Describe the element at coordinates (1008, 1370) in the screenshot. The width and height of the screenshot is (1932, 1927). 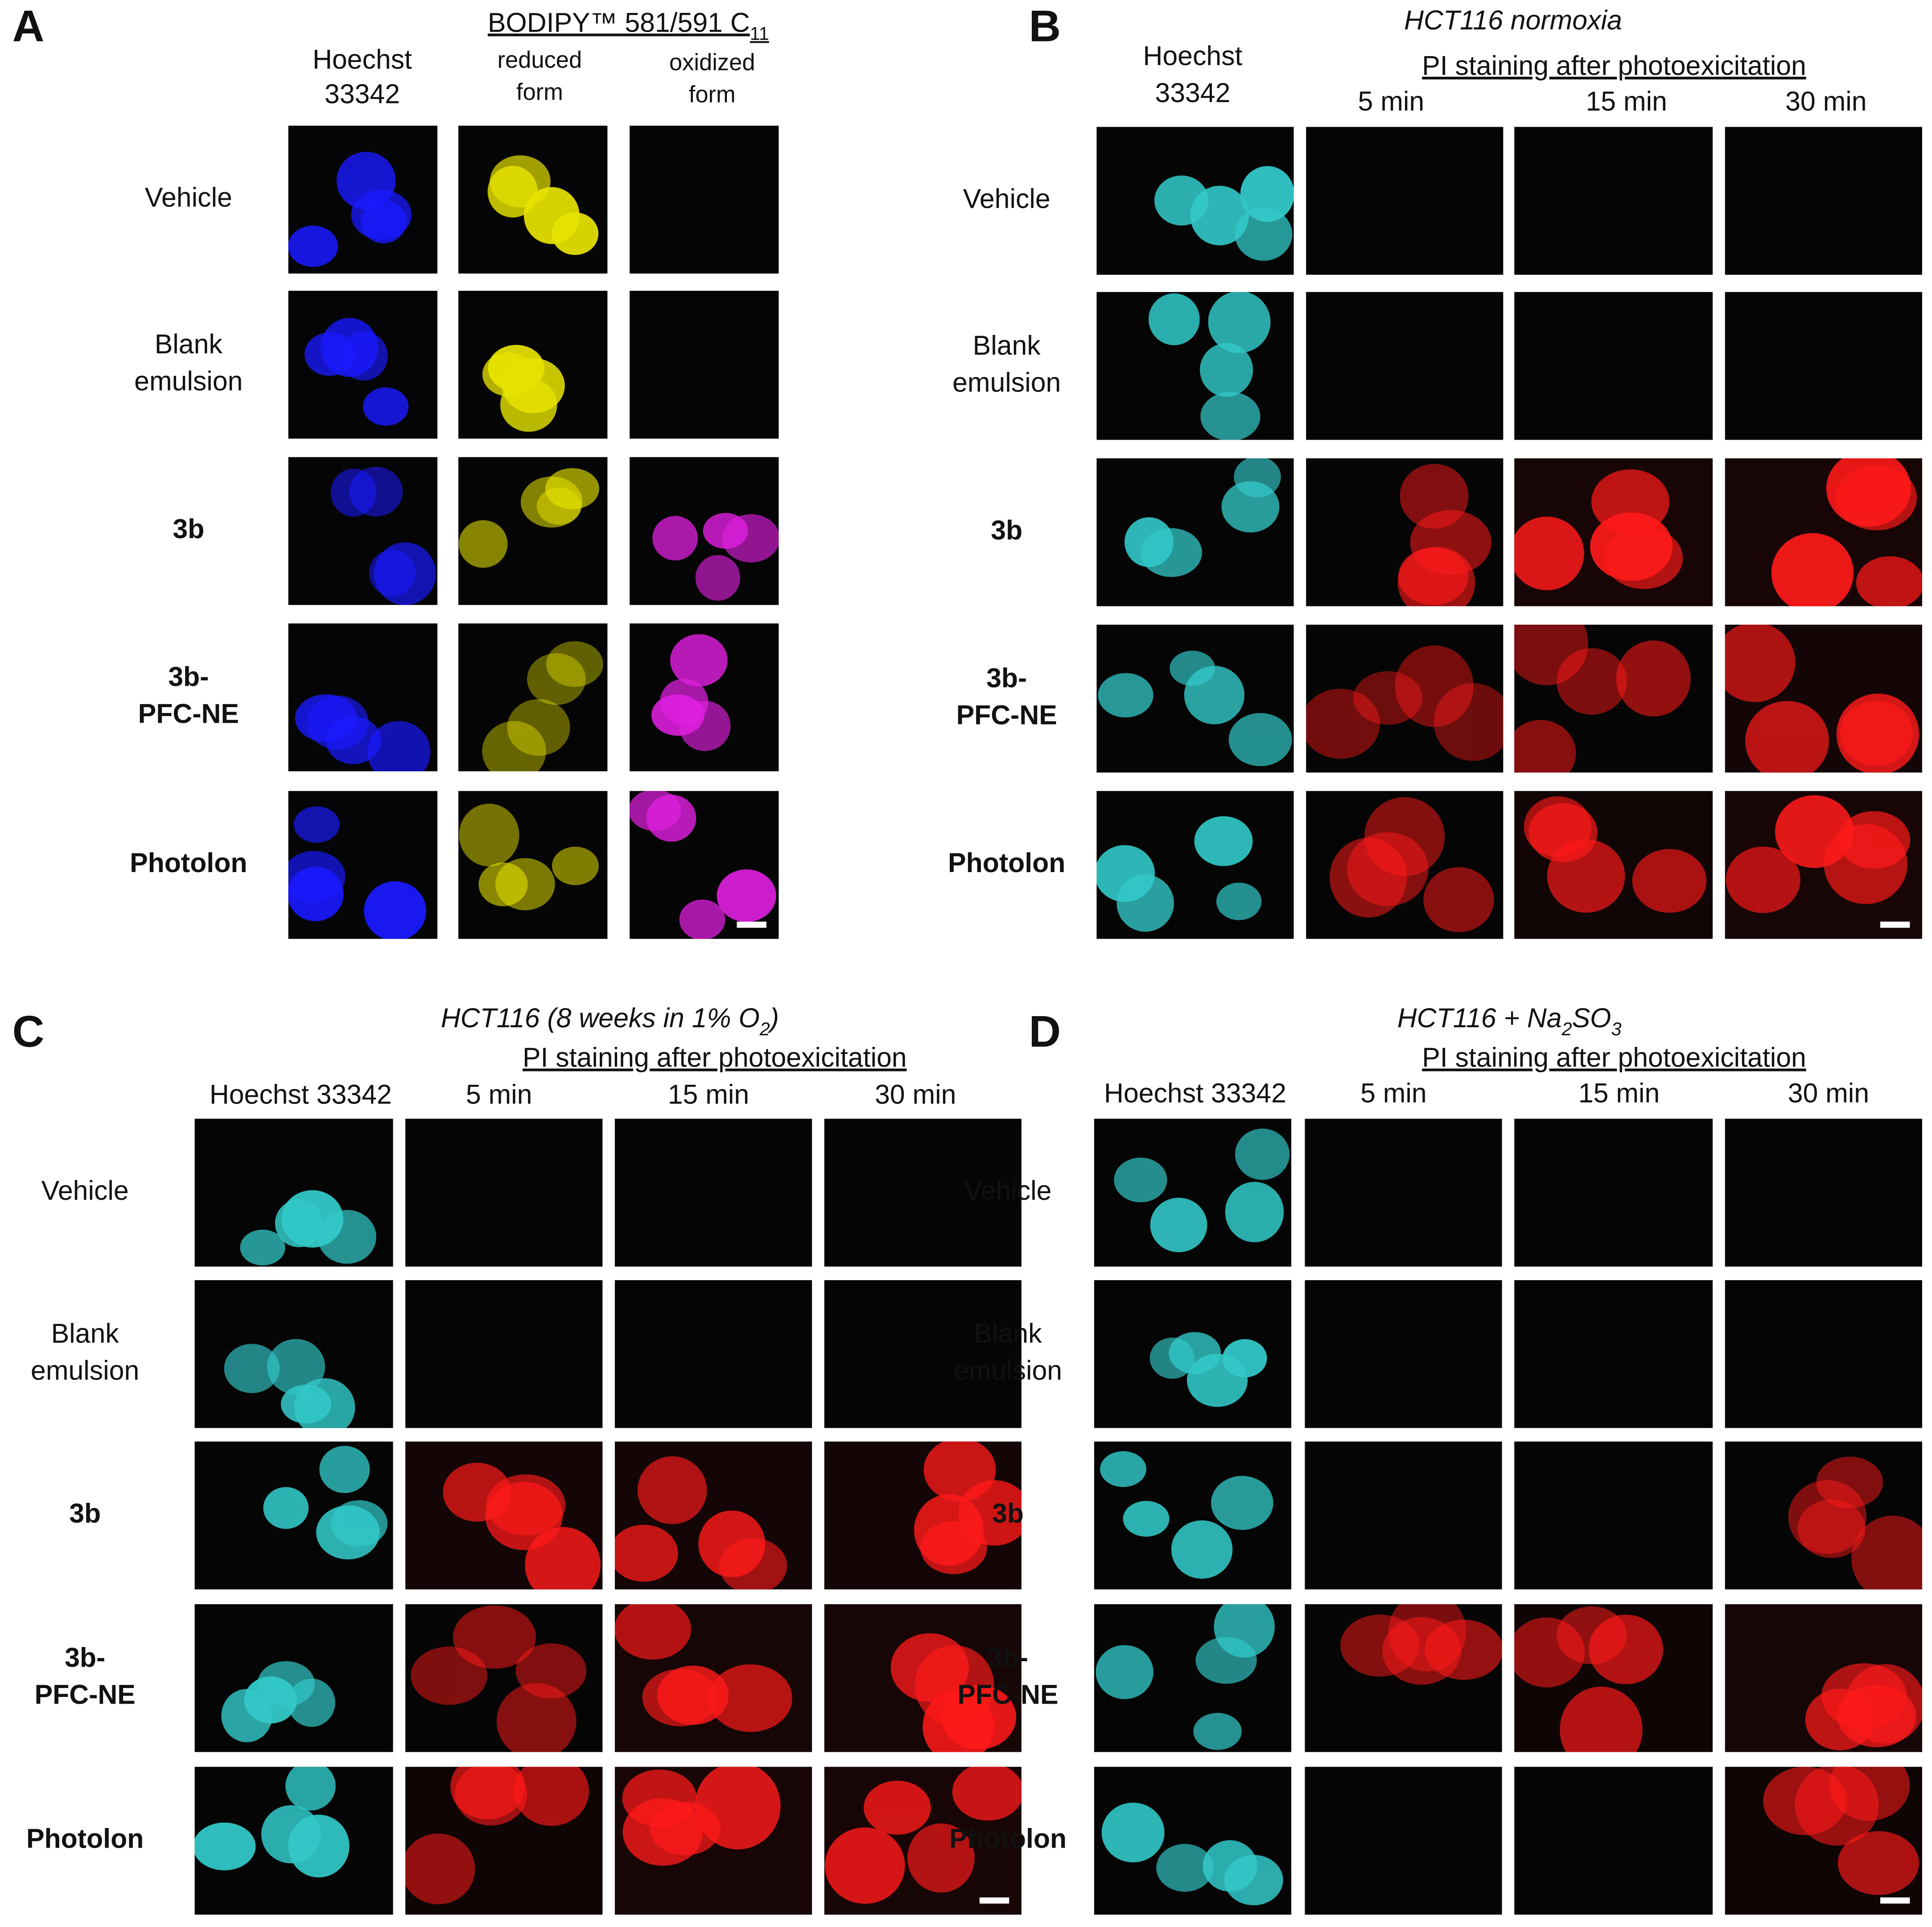
I see `row-label: emulsion` at that location.